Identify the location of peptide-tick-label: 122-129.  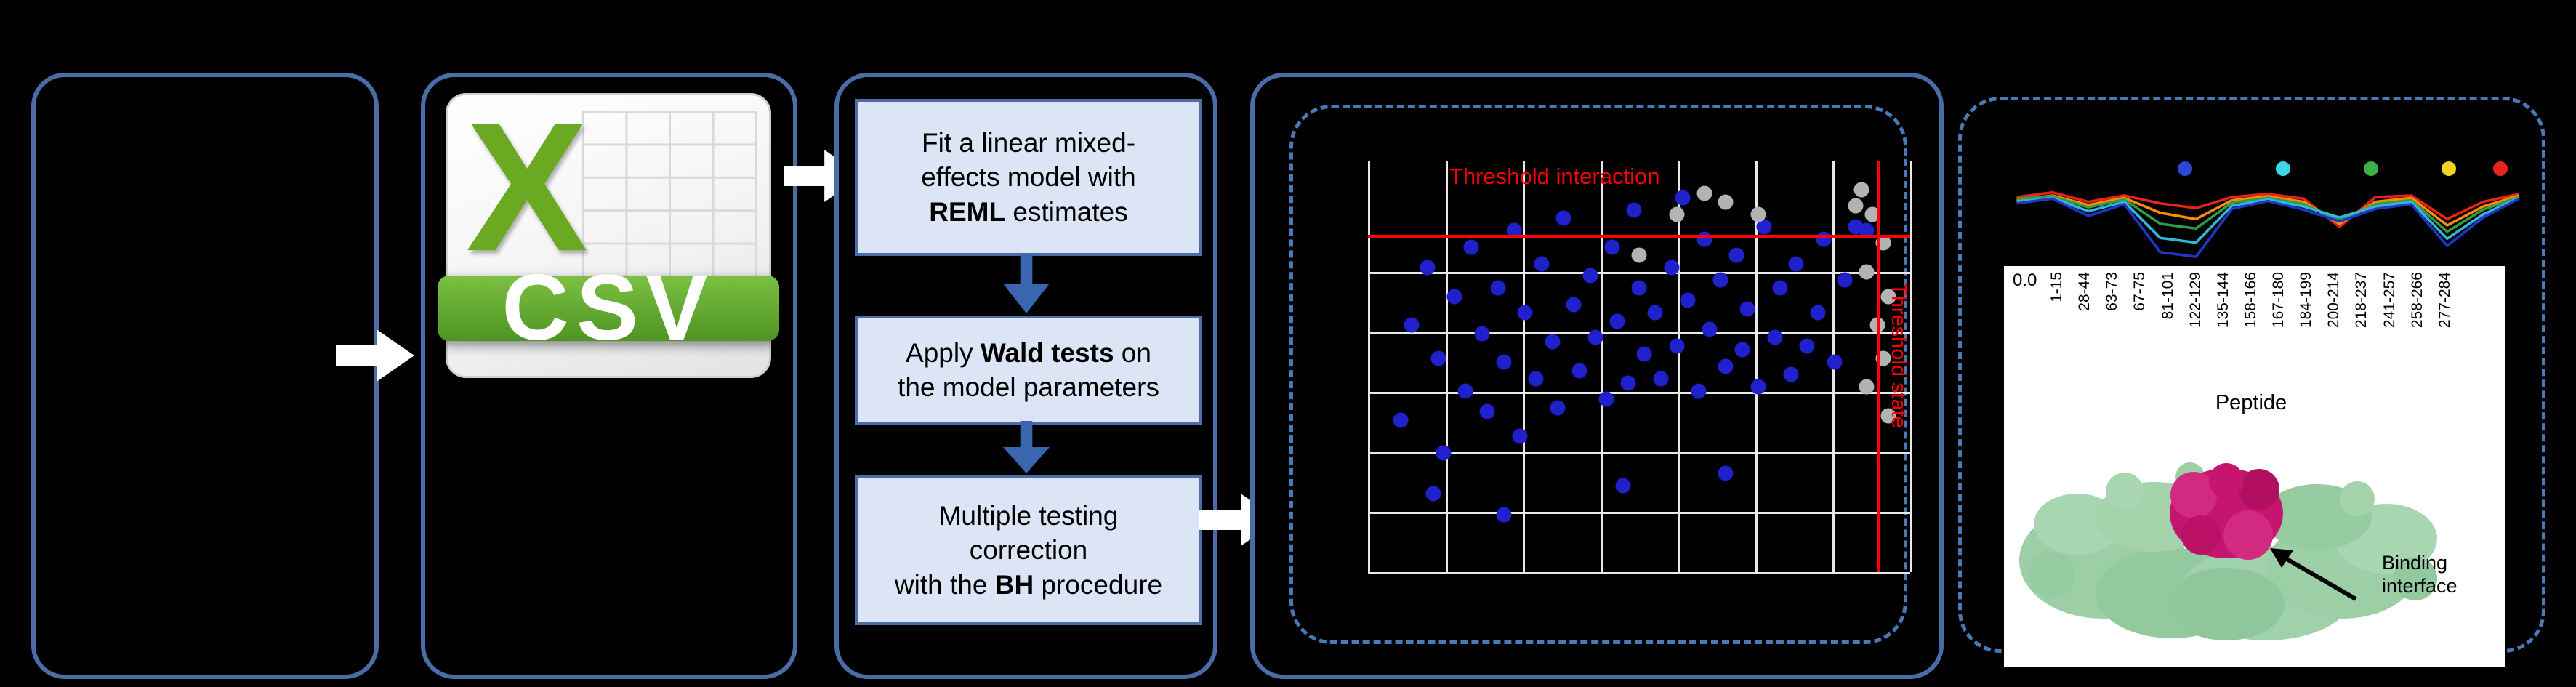
(2195, 300).